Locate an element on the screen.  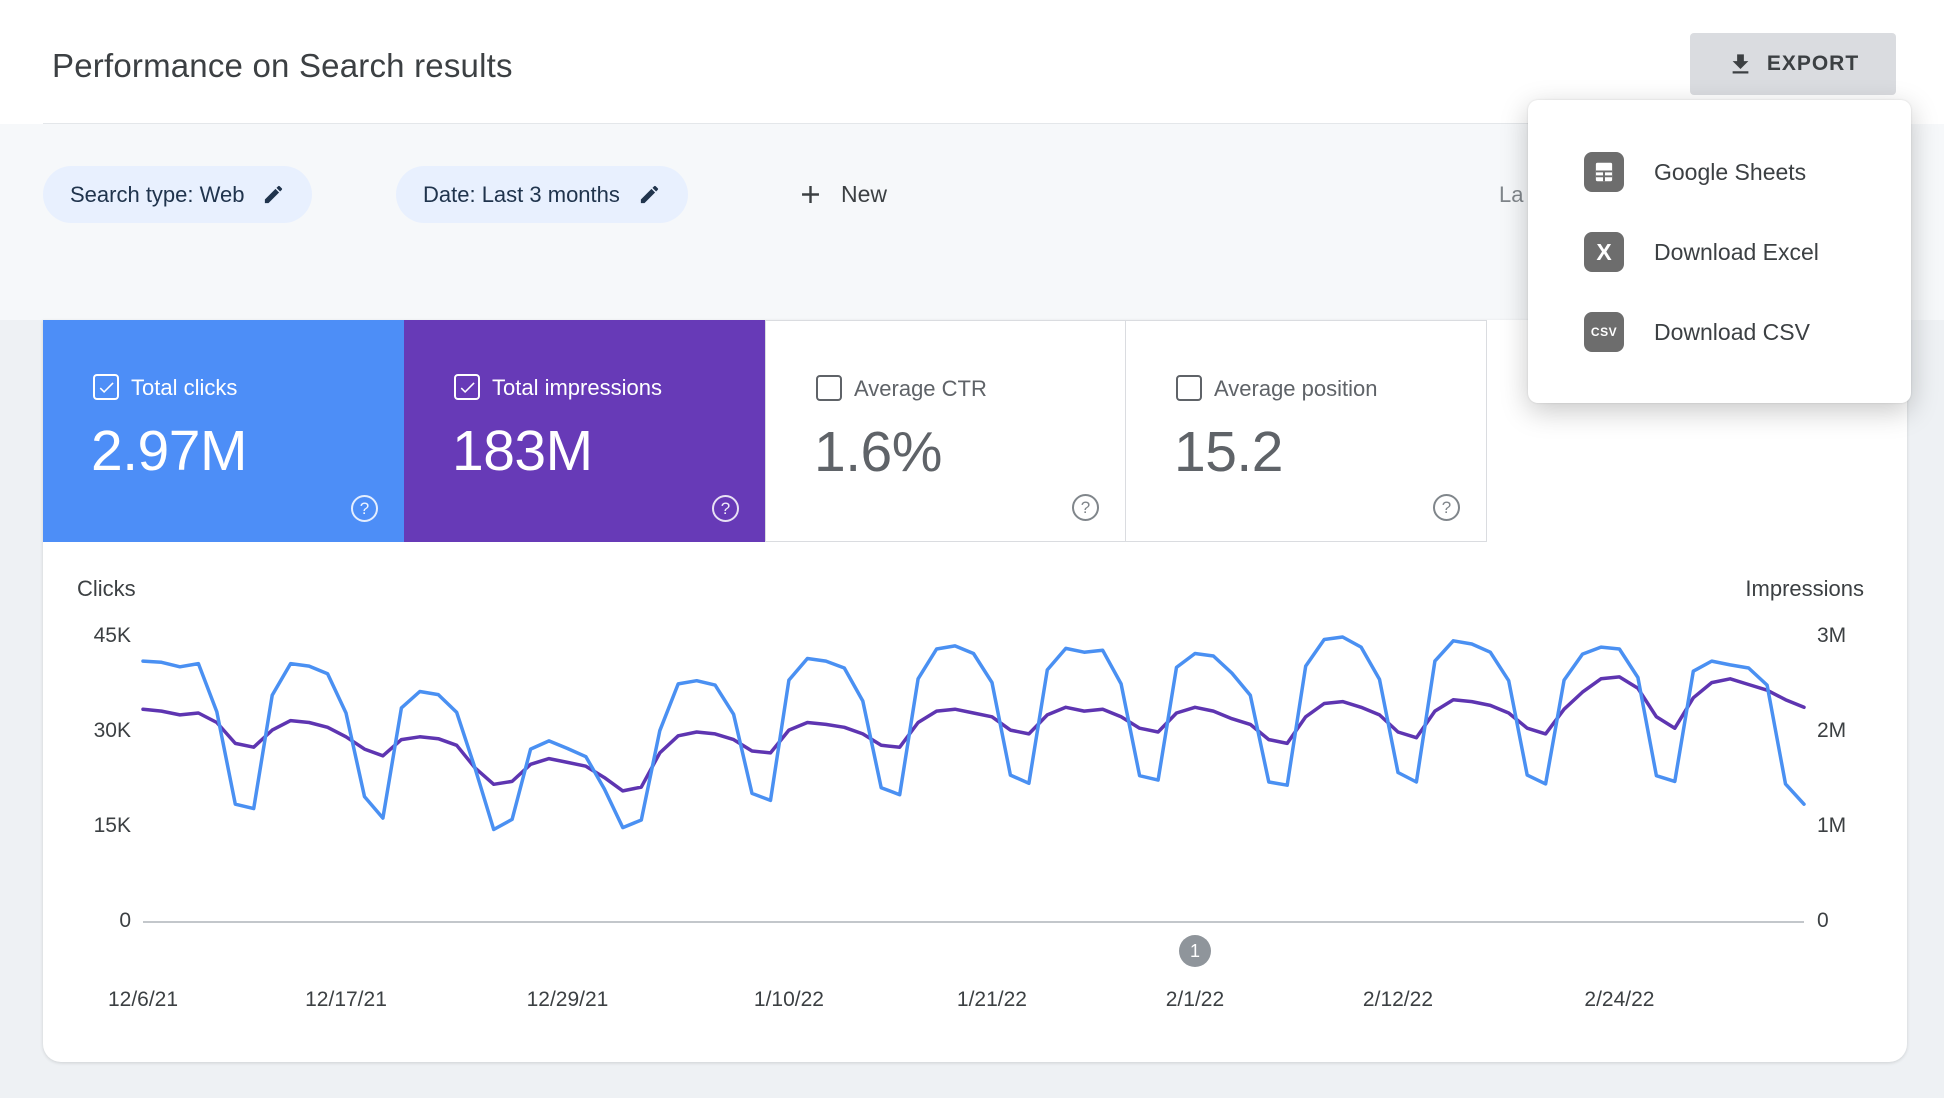
metric-card-total-impressions: Total impressions 183M ? is located at coordinates (584, 431).